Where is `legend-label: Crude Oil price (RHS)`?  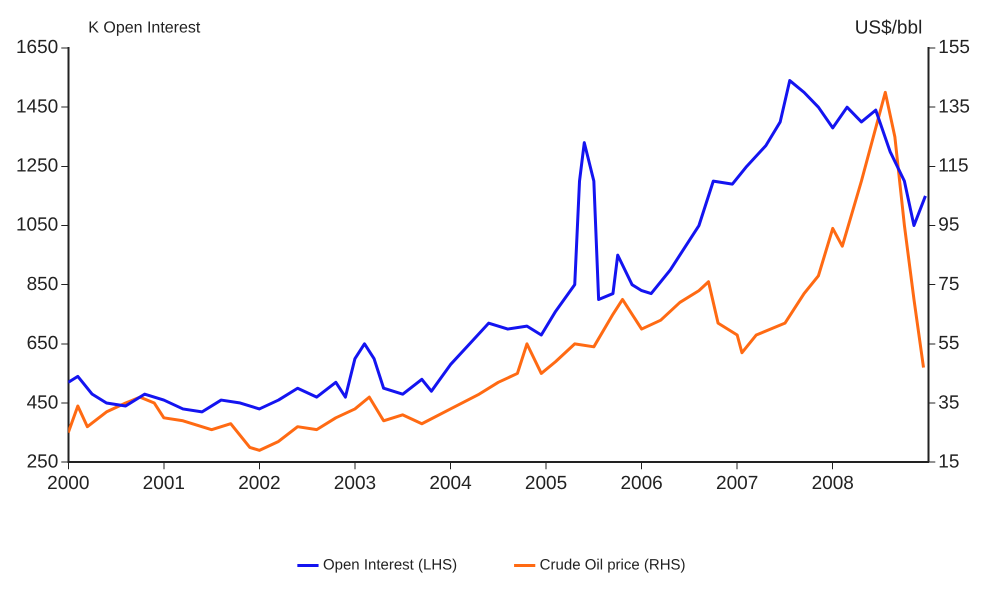 legend-label: Crude Oil price (RHS) is located at coordinates (613, 565).